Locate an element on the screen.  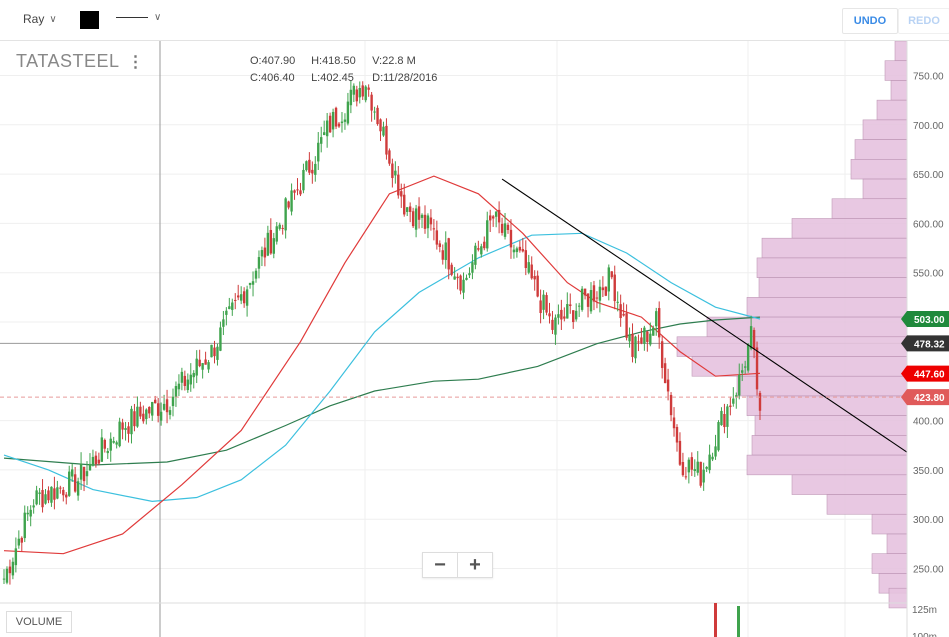
undo-button: UNDO is located at coordinates (870, 21).